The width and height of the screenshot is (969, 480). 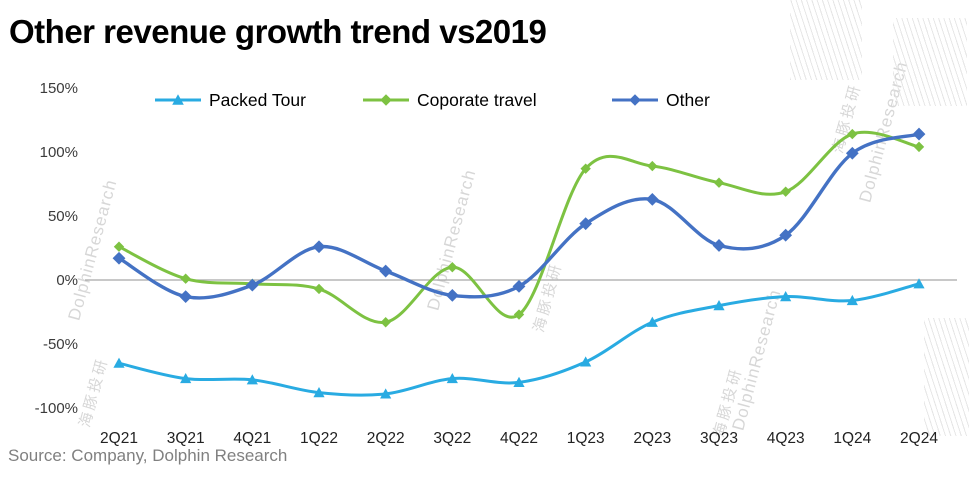 I want to click on y-tick-label: -50%, so click(x=60, y=344).